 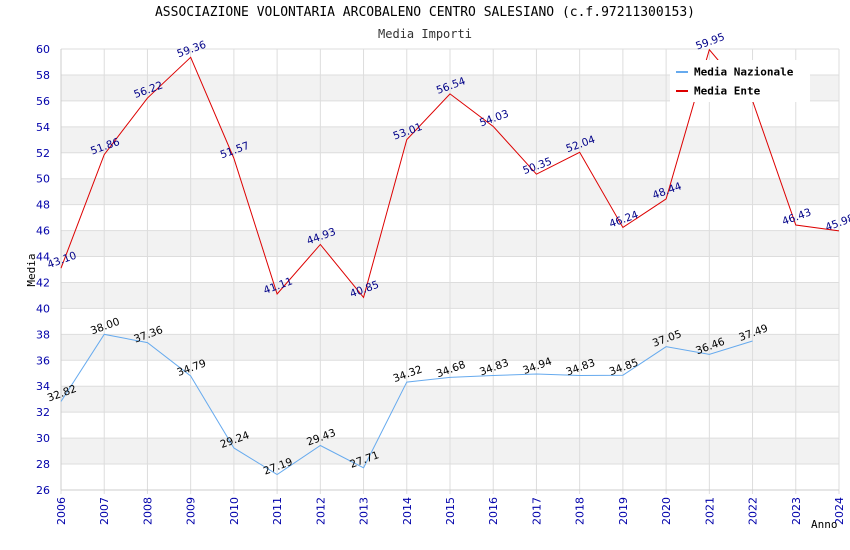 I want to click on x-tick-label: 2015, so click(x=450, y=511).